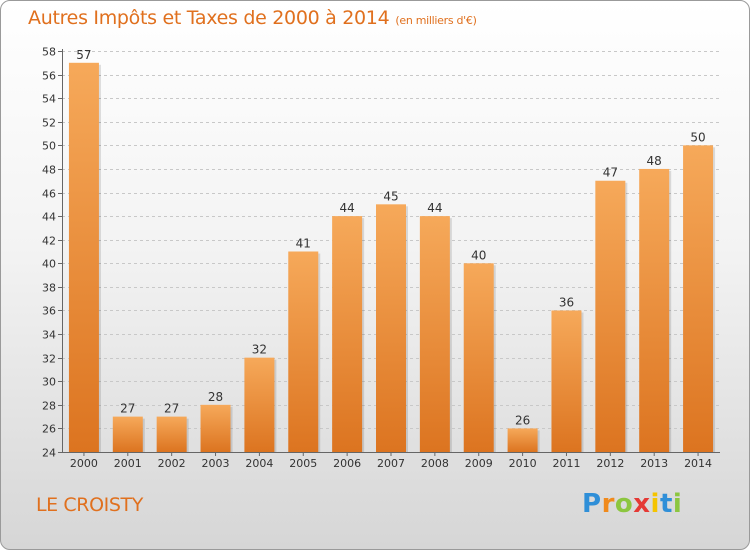 Image resolution: width=750 pixels, height=550 pixels. What do you see at coordinates (522, 420) in the screenshot?
I see `bar-value-label: 26` at bounding box center [522, 420].